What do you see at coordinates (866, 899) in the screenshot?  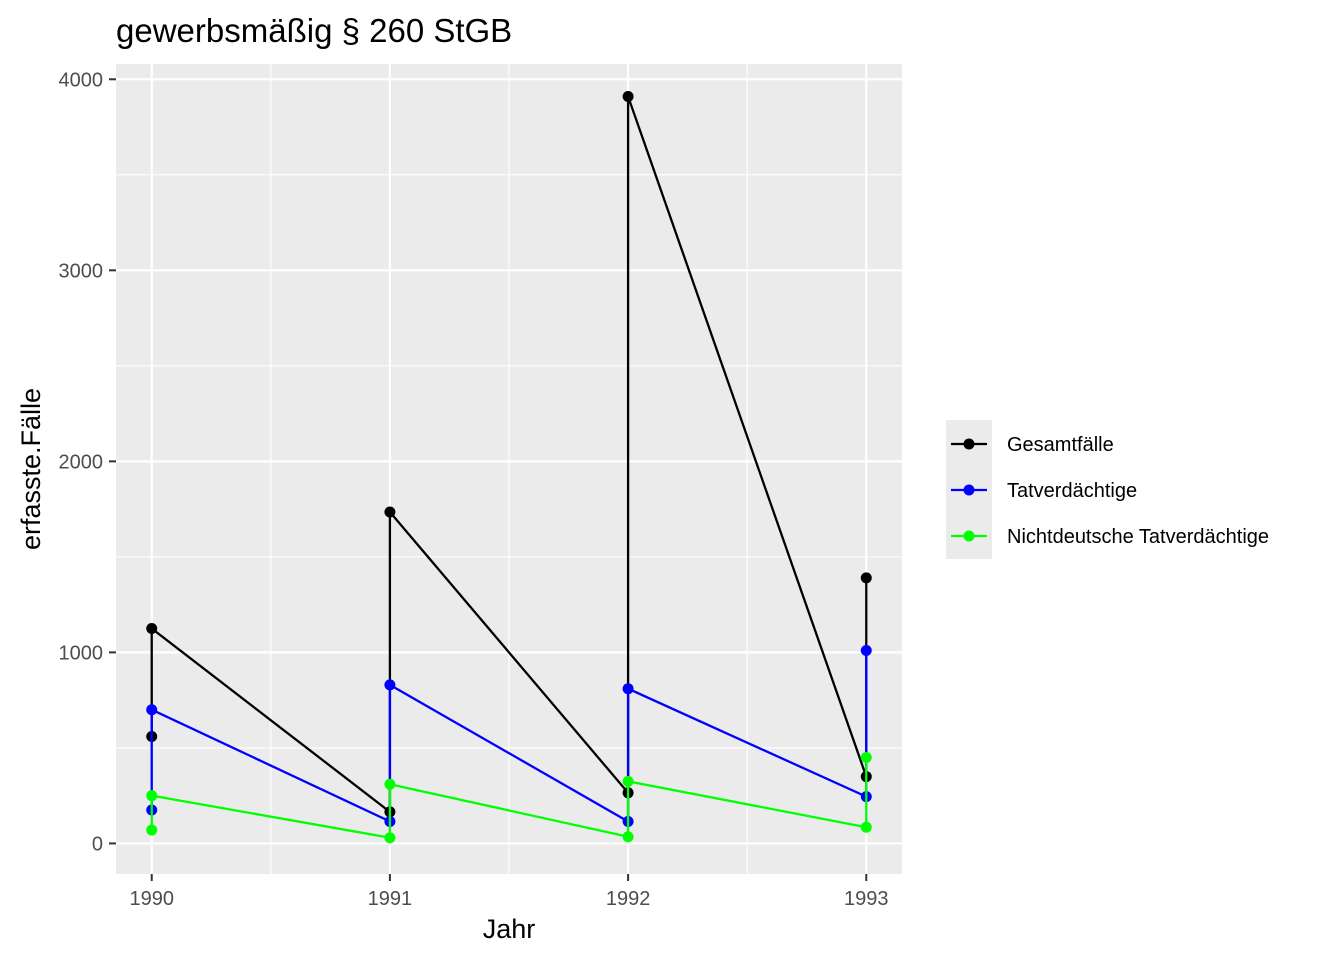 I see `x-tick-label: 1993` at bounding box center [866, 899].